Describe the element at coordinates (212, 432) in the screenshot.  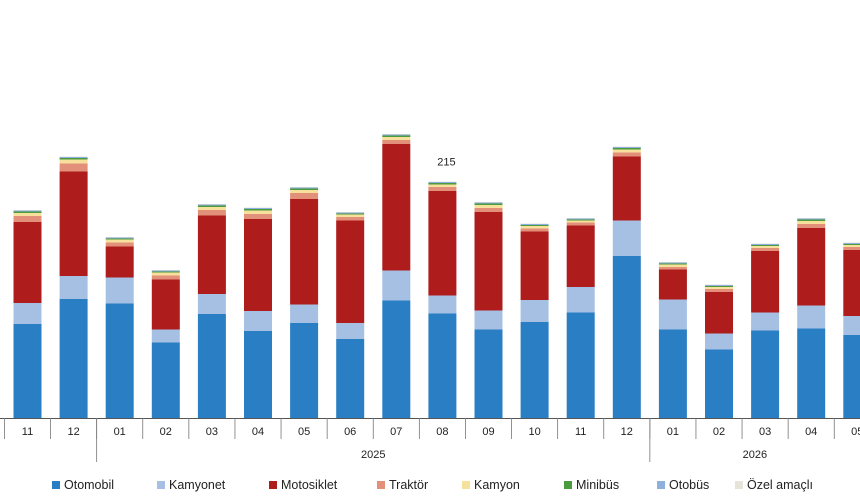
I see `x-tick-label: 03` at that location.